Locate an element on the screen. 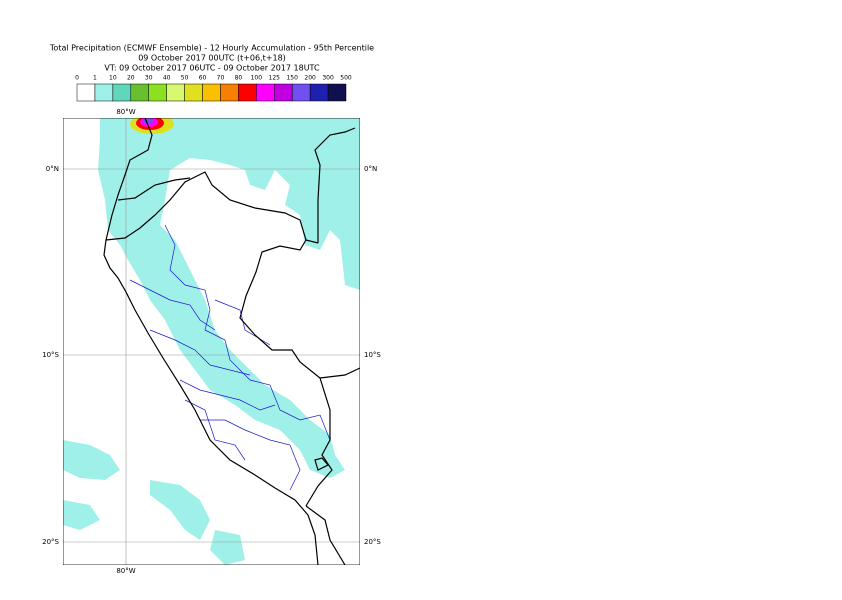  colorbar-label: 500 is located at coordinates (346, 78).